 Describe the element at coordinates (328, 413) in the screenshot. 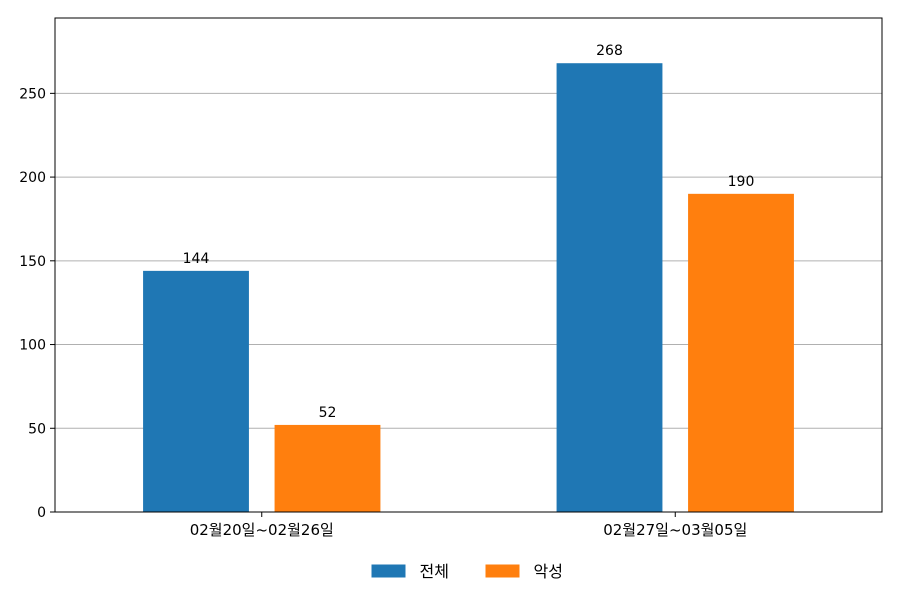

I see `bar-value-label: 52` at that location.